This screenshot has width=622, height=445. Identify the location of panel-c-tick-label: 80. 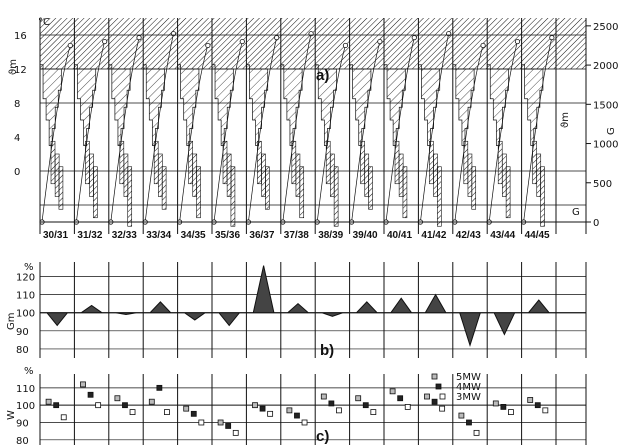
(22, 440).